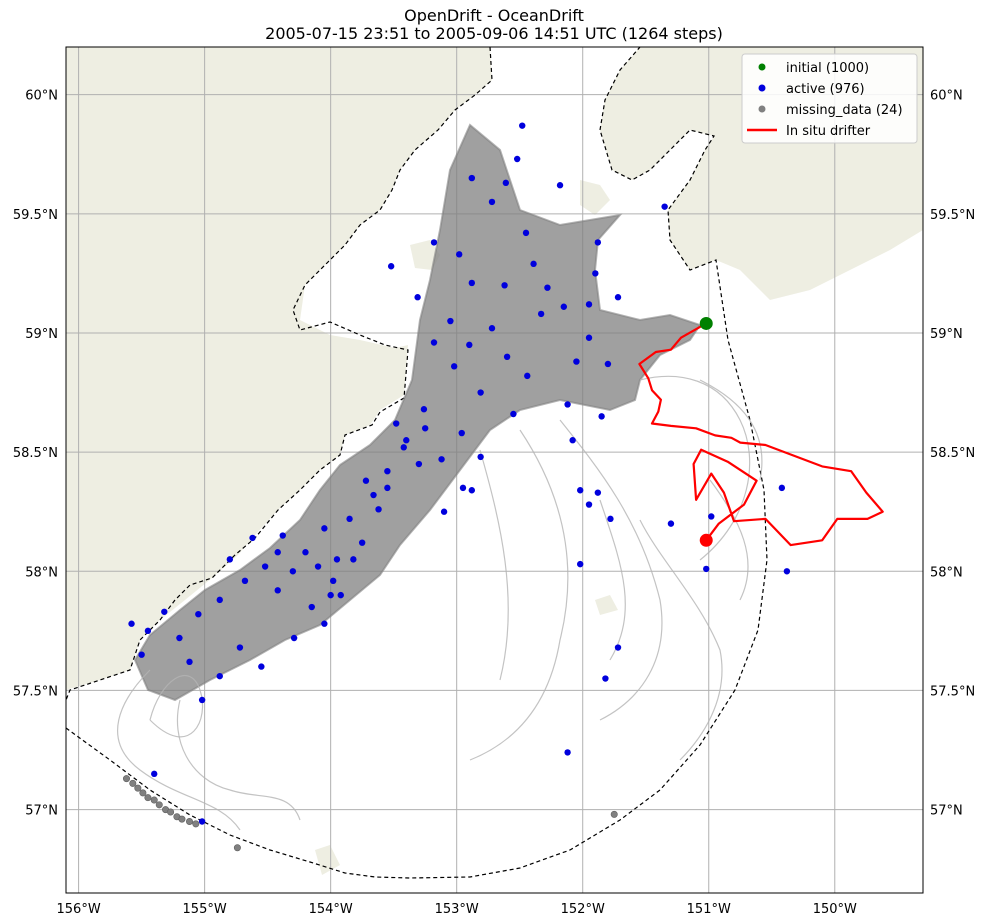 The height and width of the screenshot is (924, 988). Describe the element at coordinates (825, 89) in the screenshot. I see `legend-label: active (976)` at that location.